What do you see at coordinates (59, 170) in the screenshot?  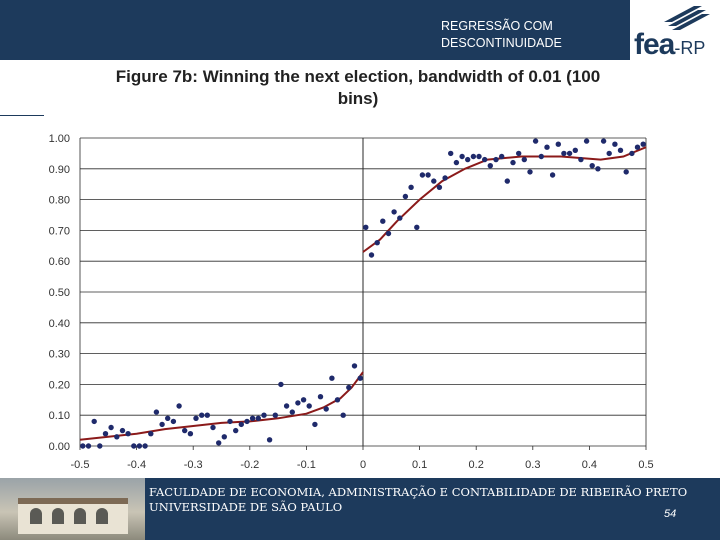 I see `y-tick-label: 0.90` at bounding box center [59, 170].